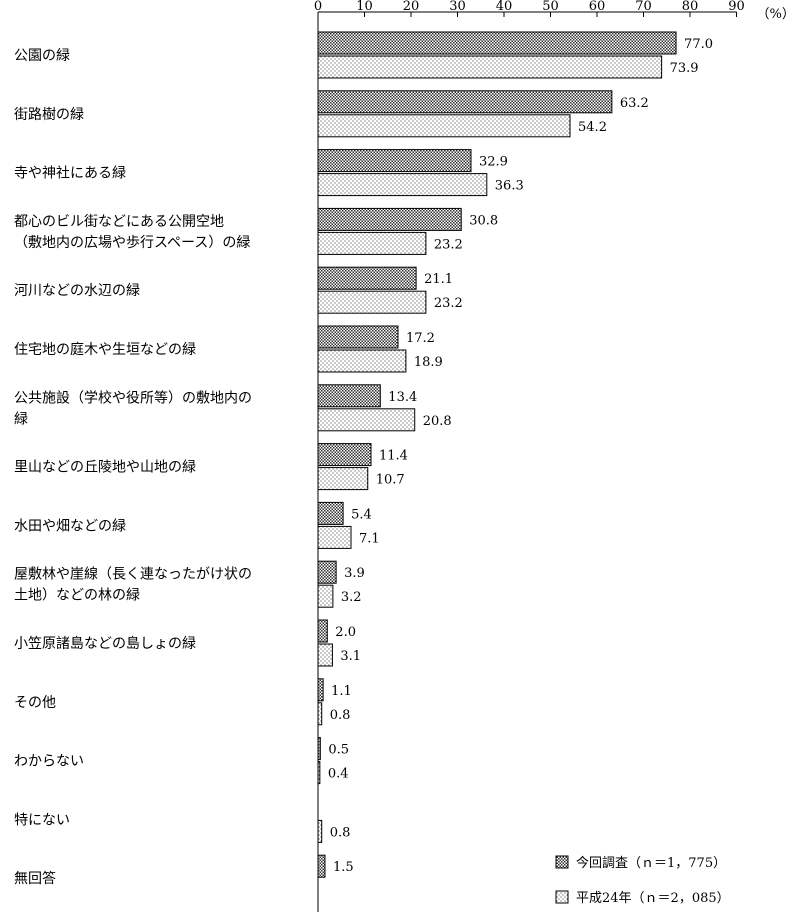 The image size is (800, 918). What do you see at coordinates (351, 597) in the screenshot?
I see `bar-value-label: 3.2` at bounding box center [351, 597].